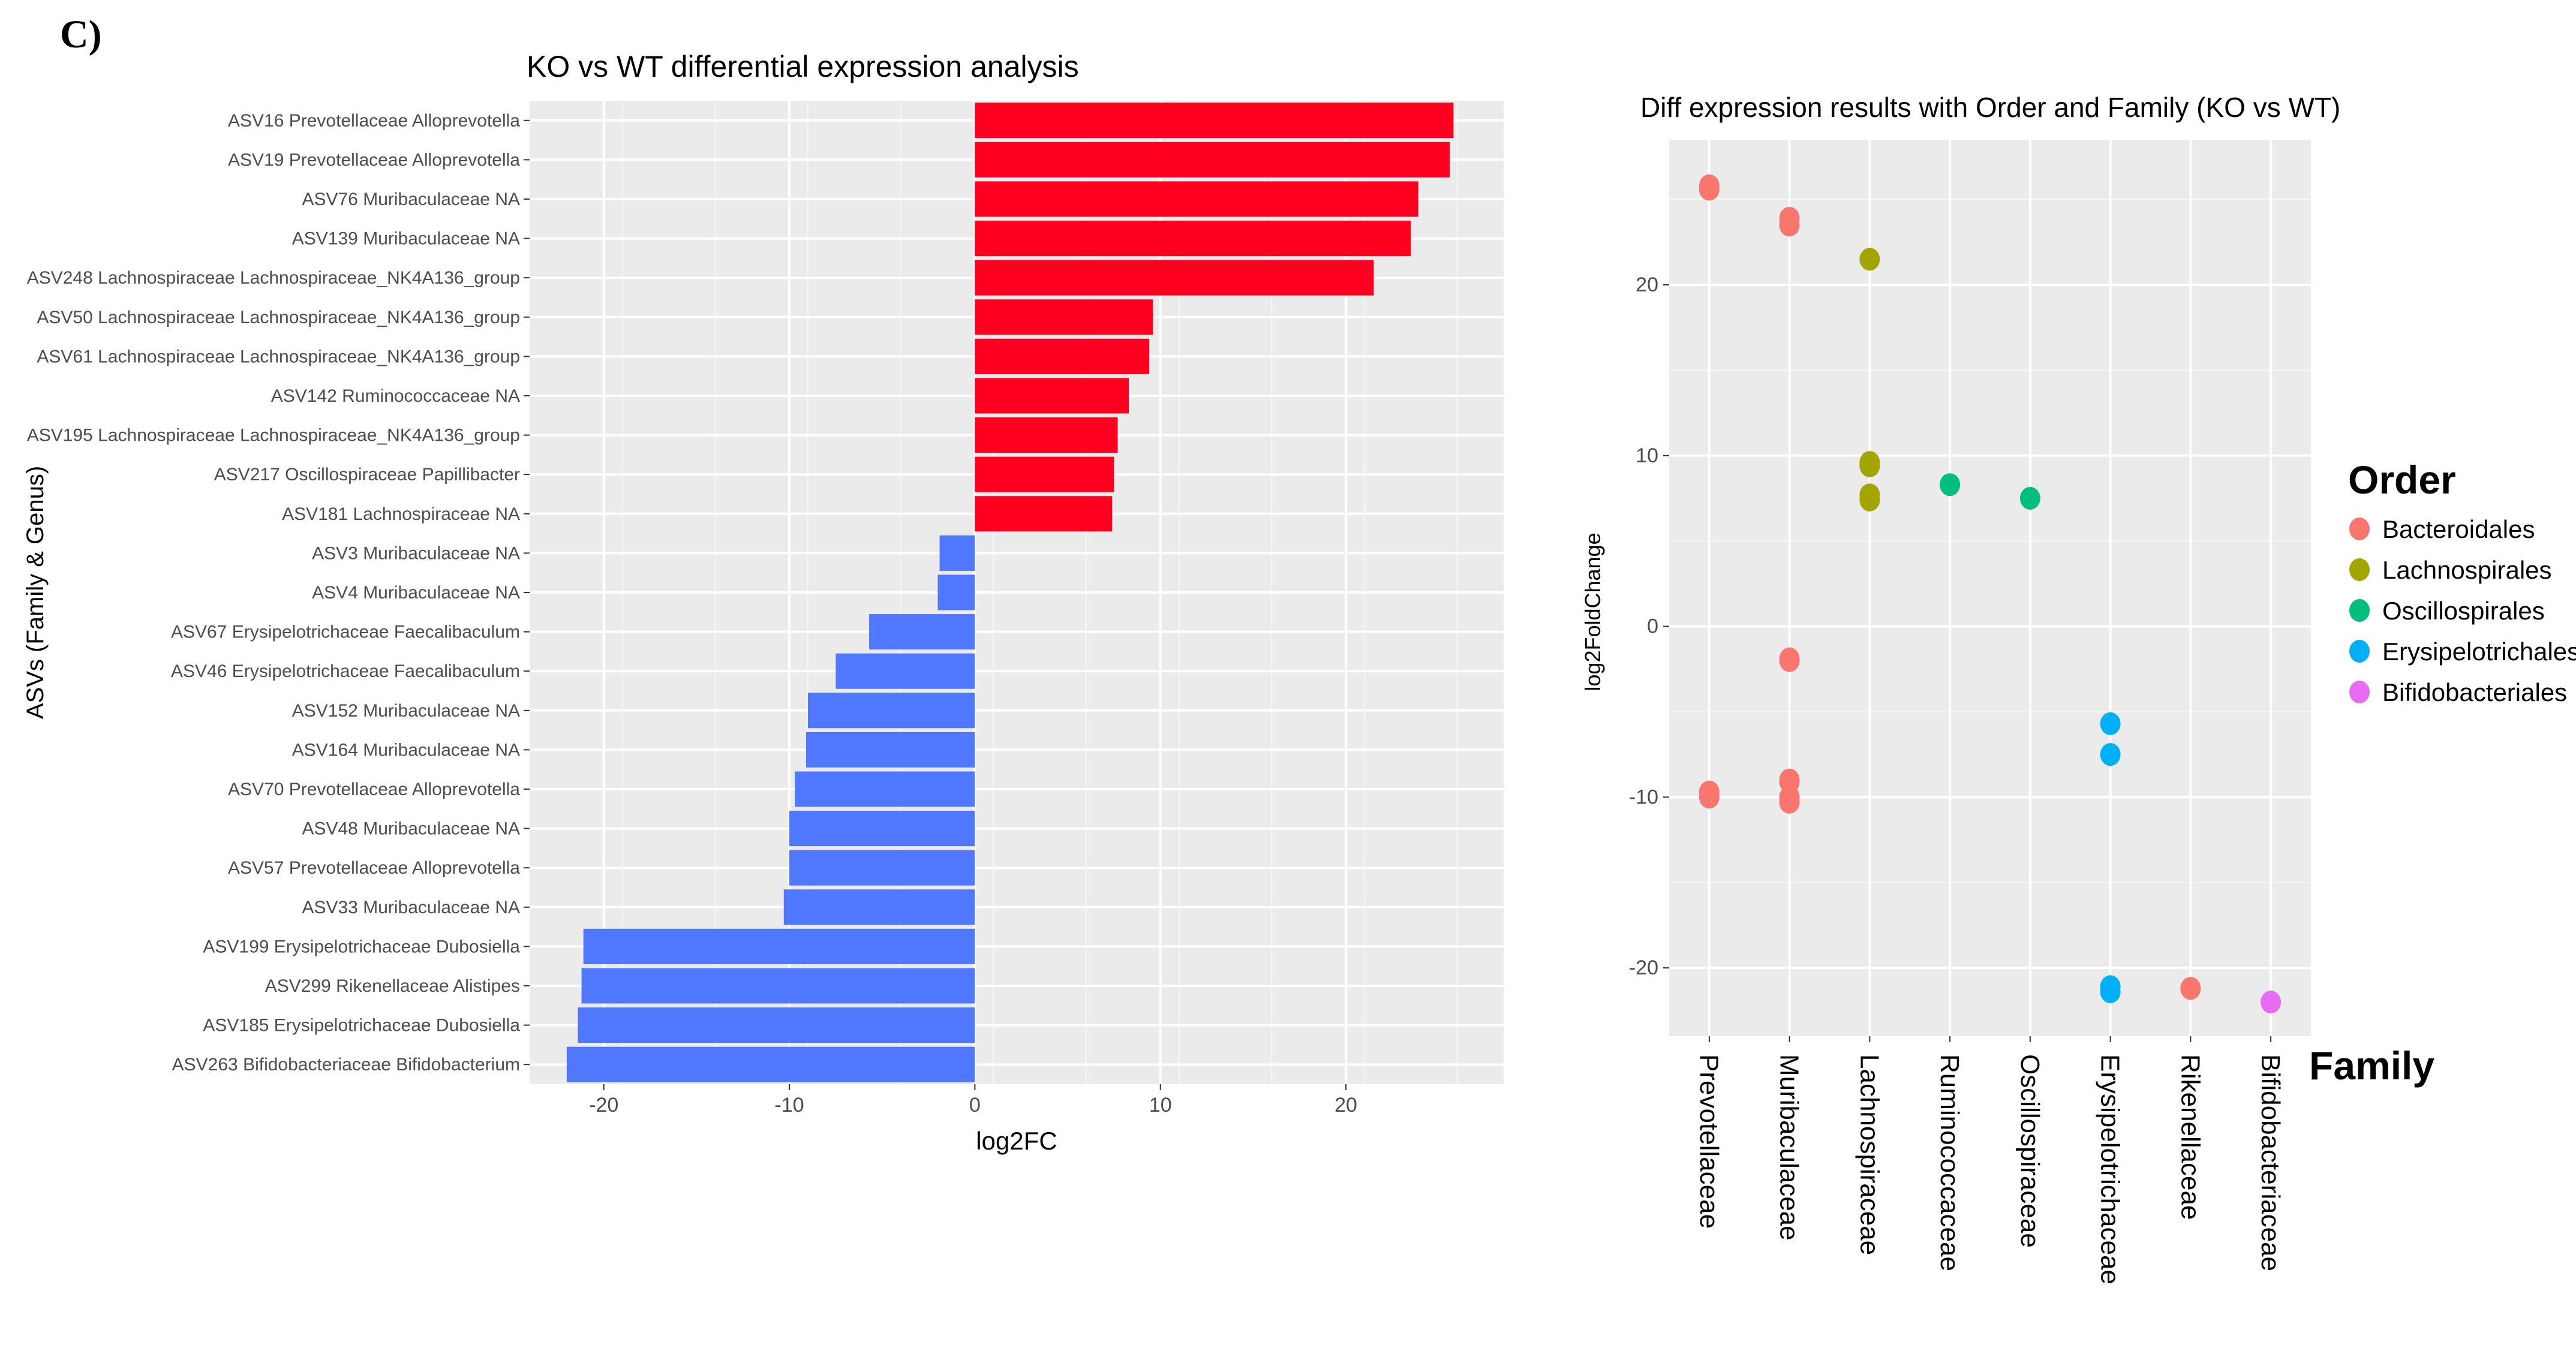 Image resolution: width=2576 pixels, height=1348 pixels. What do you see at coordinates (362, 1026) in the screenshot?
I see `bar-y-tick-label: ASV185 Erysipelotrichaceae Dubosiella` at bounding box center [362, 1026].